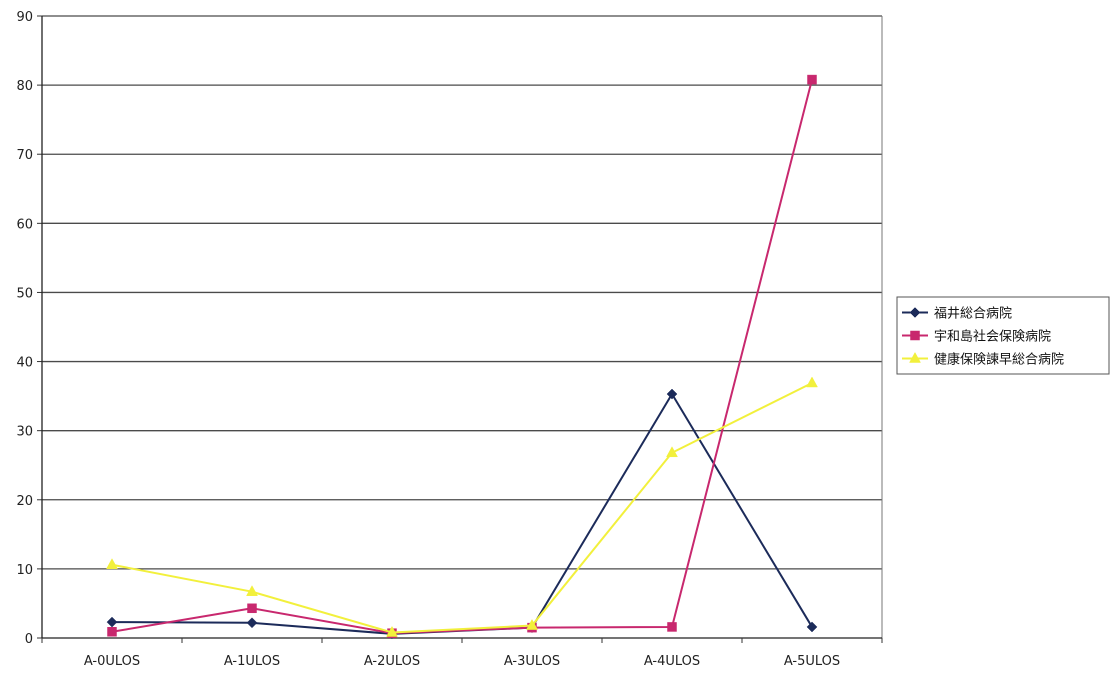 This screenshot has height=678, width=1115. I want to click on x-tick-label: A-2ULOS, so click(392, 661).